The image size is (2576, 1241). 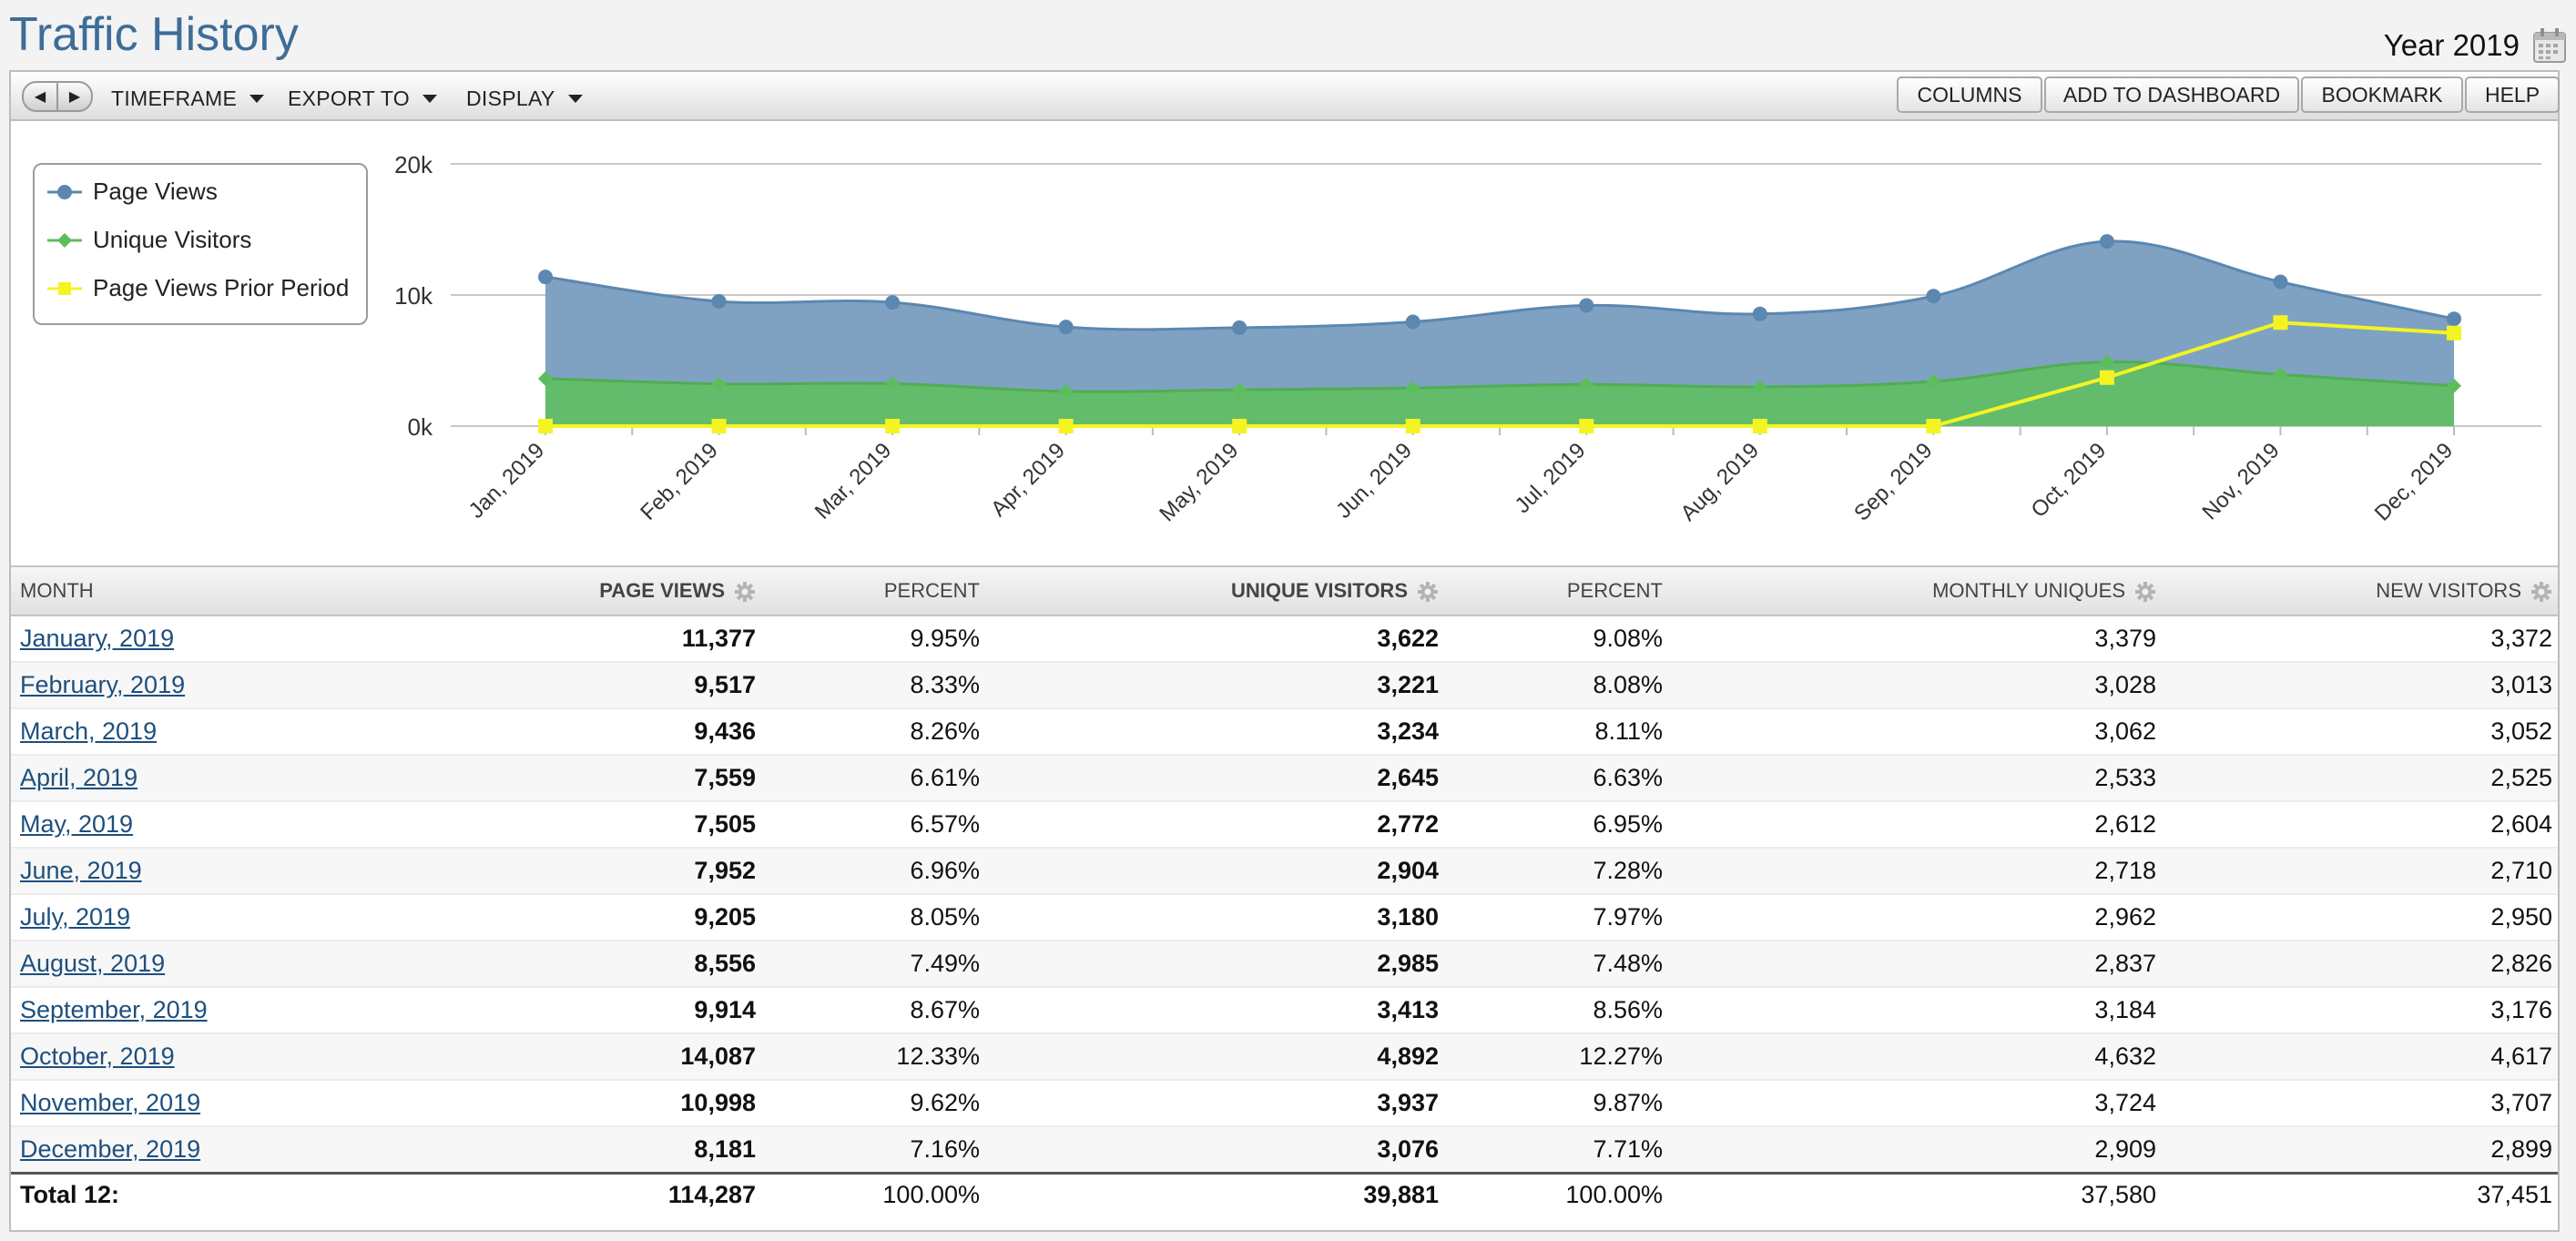 I want to click on month-link: November, 2019, so click(x=110, y=1102).